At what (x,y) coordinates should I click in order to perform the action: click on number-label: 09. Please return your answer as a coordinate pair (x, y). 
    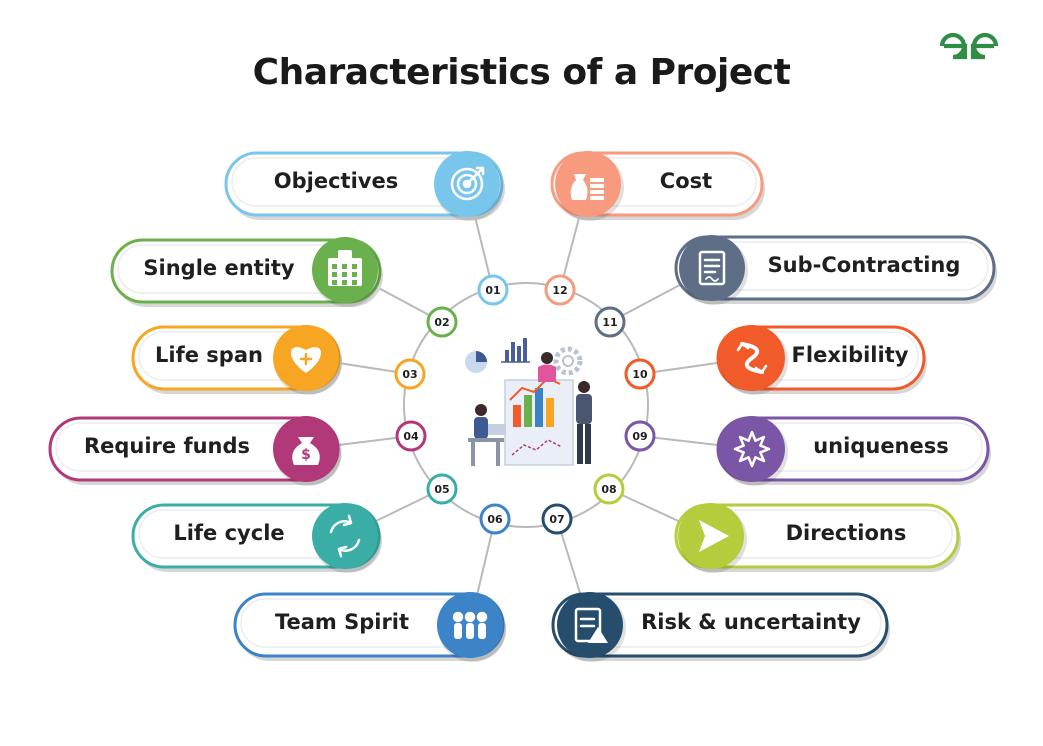
    Looking at the image, I should click on (639, 436).